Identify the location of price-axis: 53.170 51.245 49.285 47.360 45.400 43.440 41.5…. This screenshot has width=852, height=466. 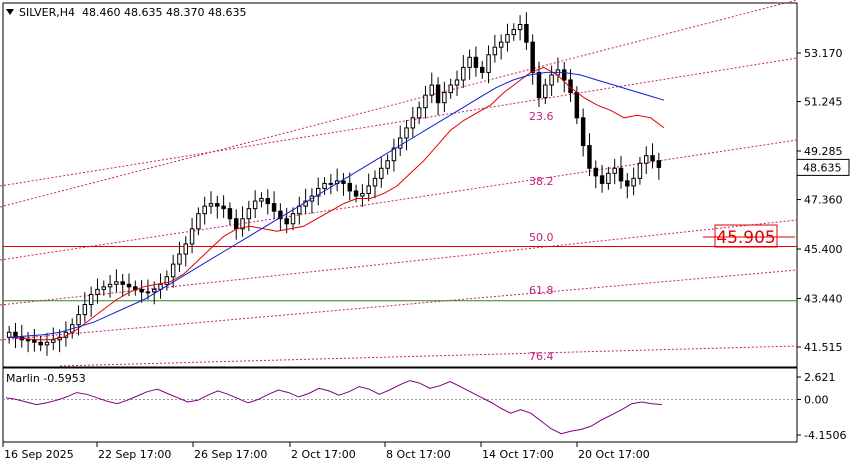
(823, 200).